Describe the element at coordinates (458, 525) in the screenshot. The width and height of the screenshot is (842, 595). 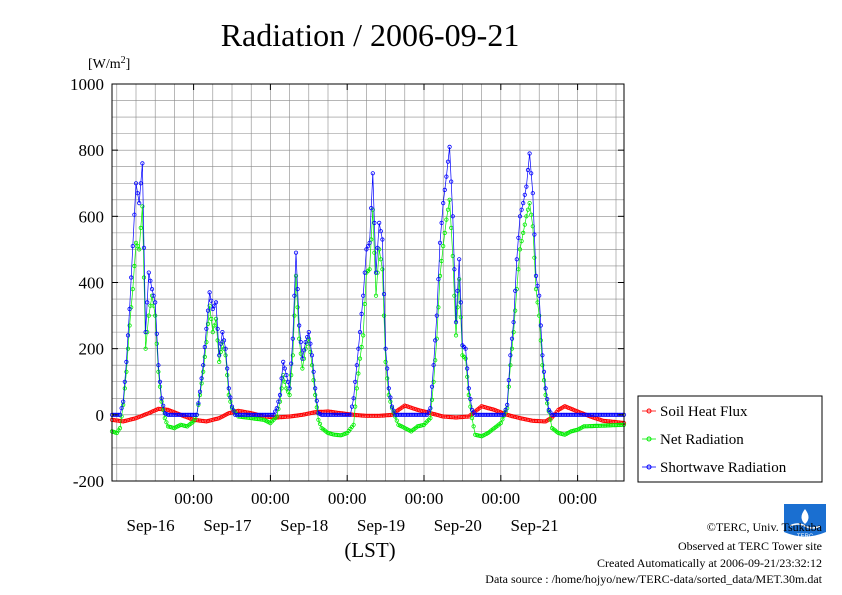
I see `x-tick-date-label: Sep-20` at that location.